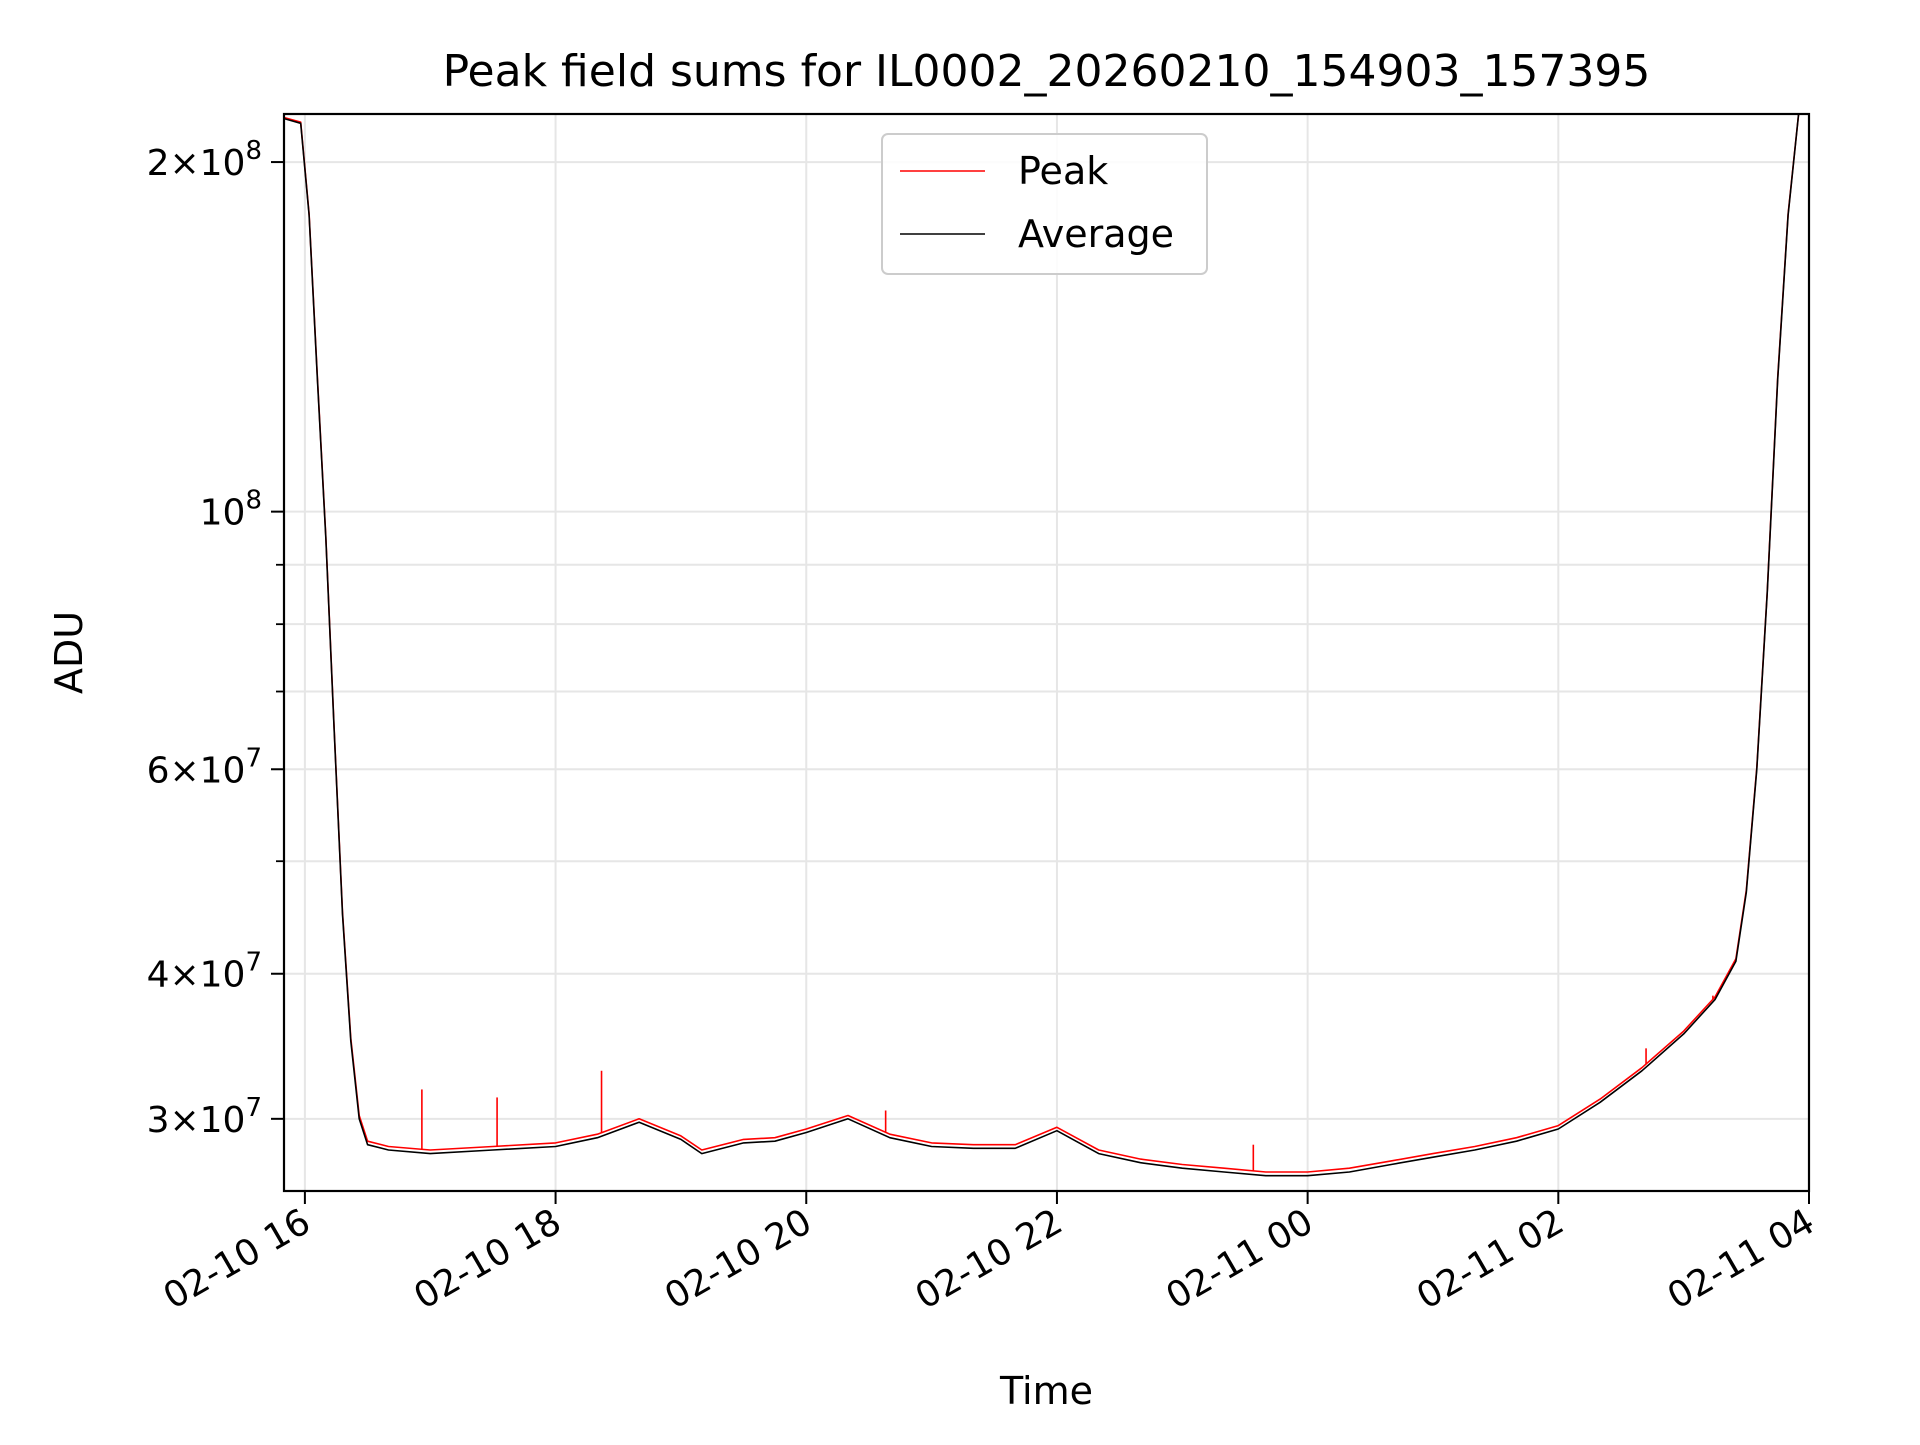  What do you see at coordinates (204, 1117) in the screenshot?
I see `y-tick-label: 3×107` at bounding box center [204, 1117].